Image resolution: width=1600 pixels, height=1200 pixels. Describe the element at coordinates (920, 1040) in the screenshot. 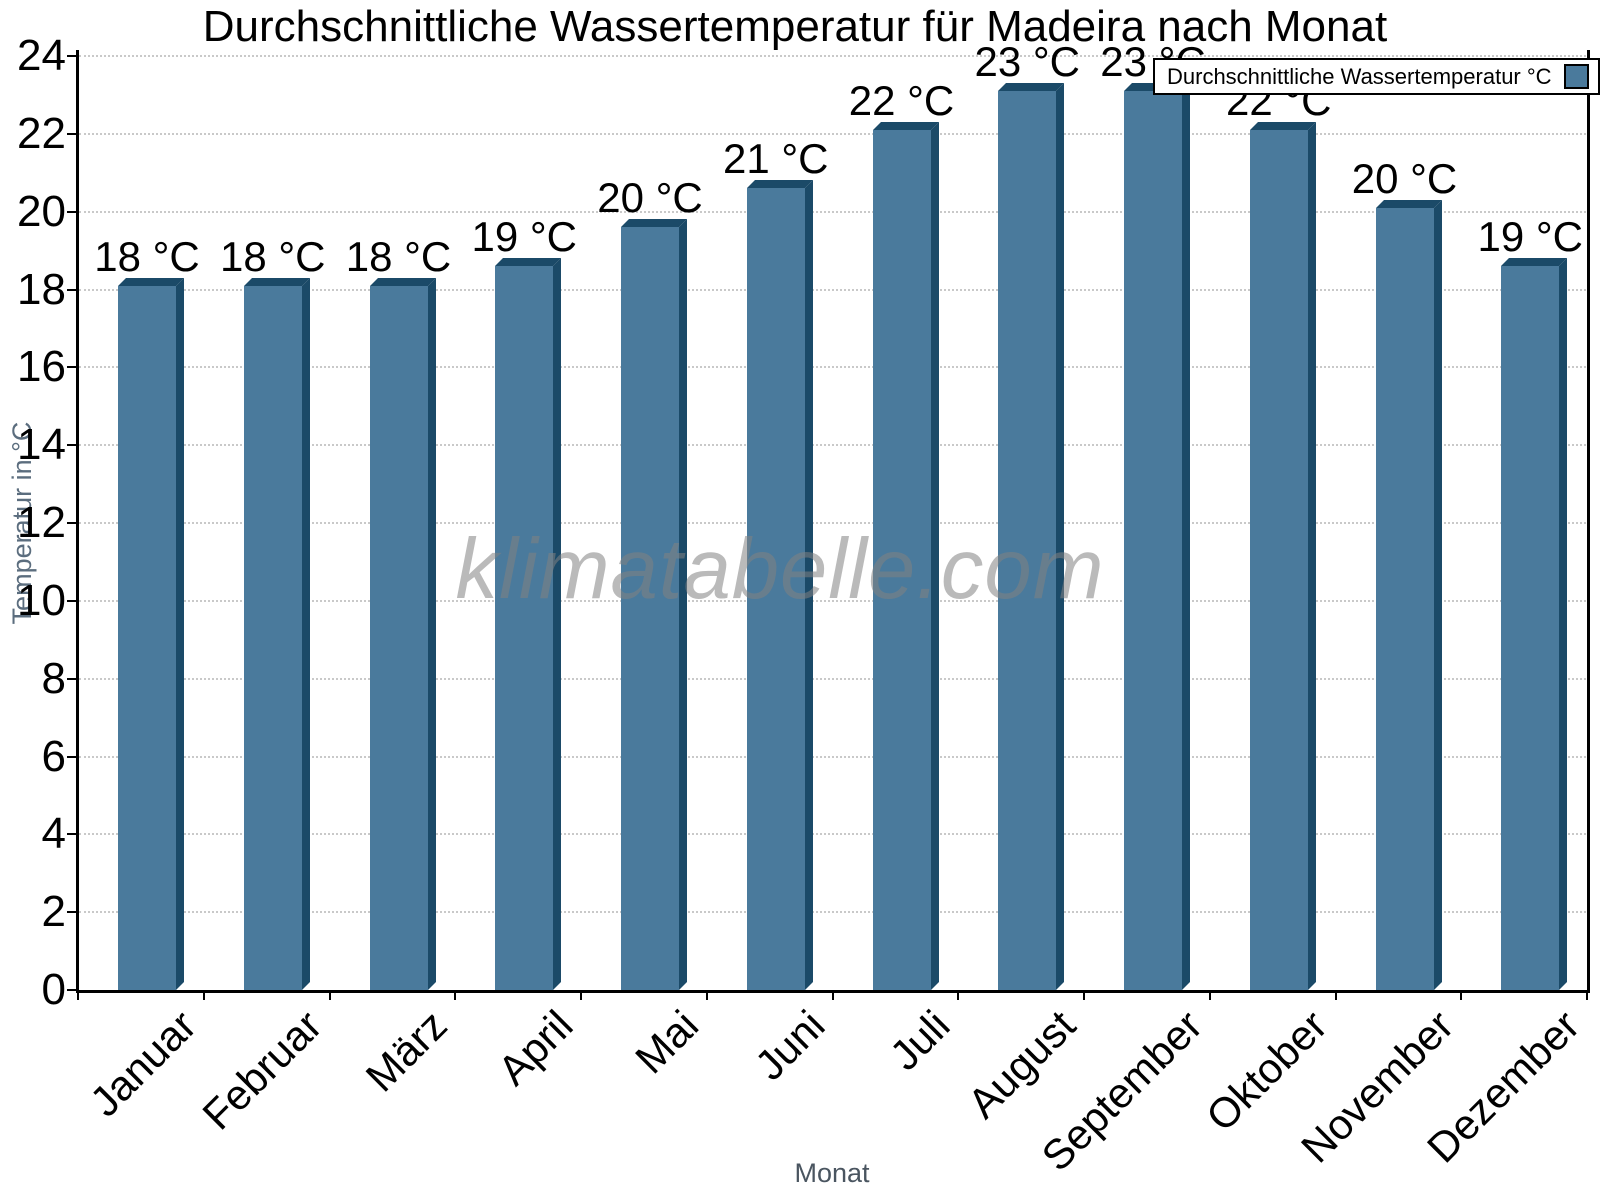

I see `x-category-label: Juli` at that location.